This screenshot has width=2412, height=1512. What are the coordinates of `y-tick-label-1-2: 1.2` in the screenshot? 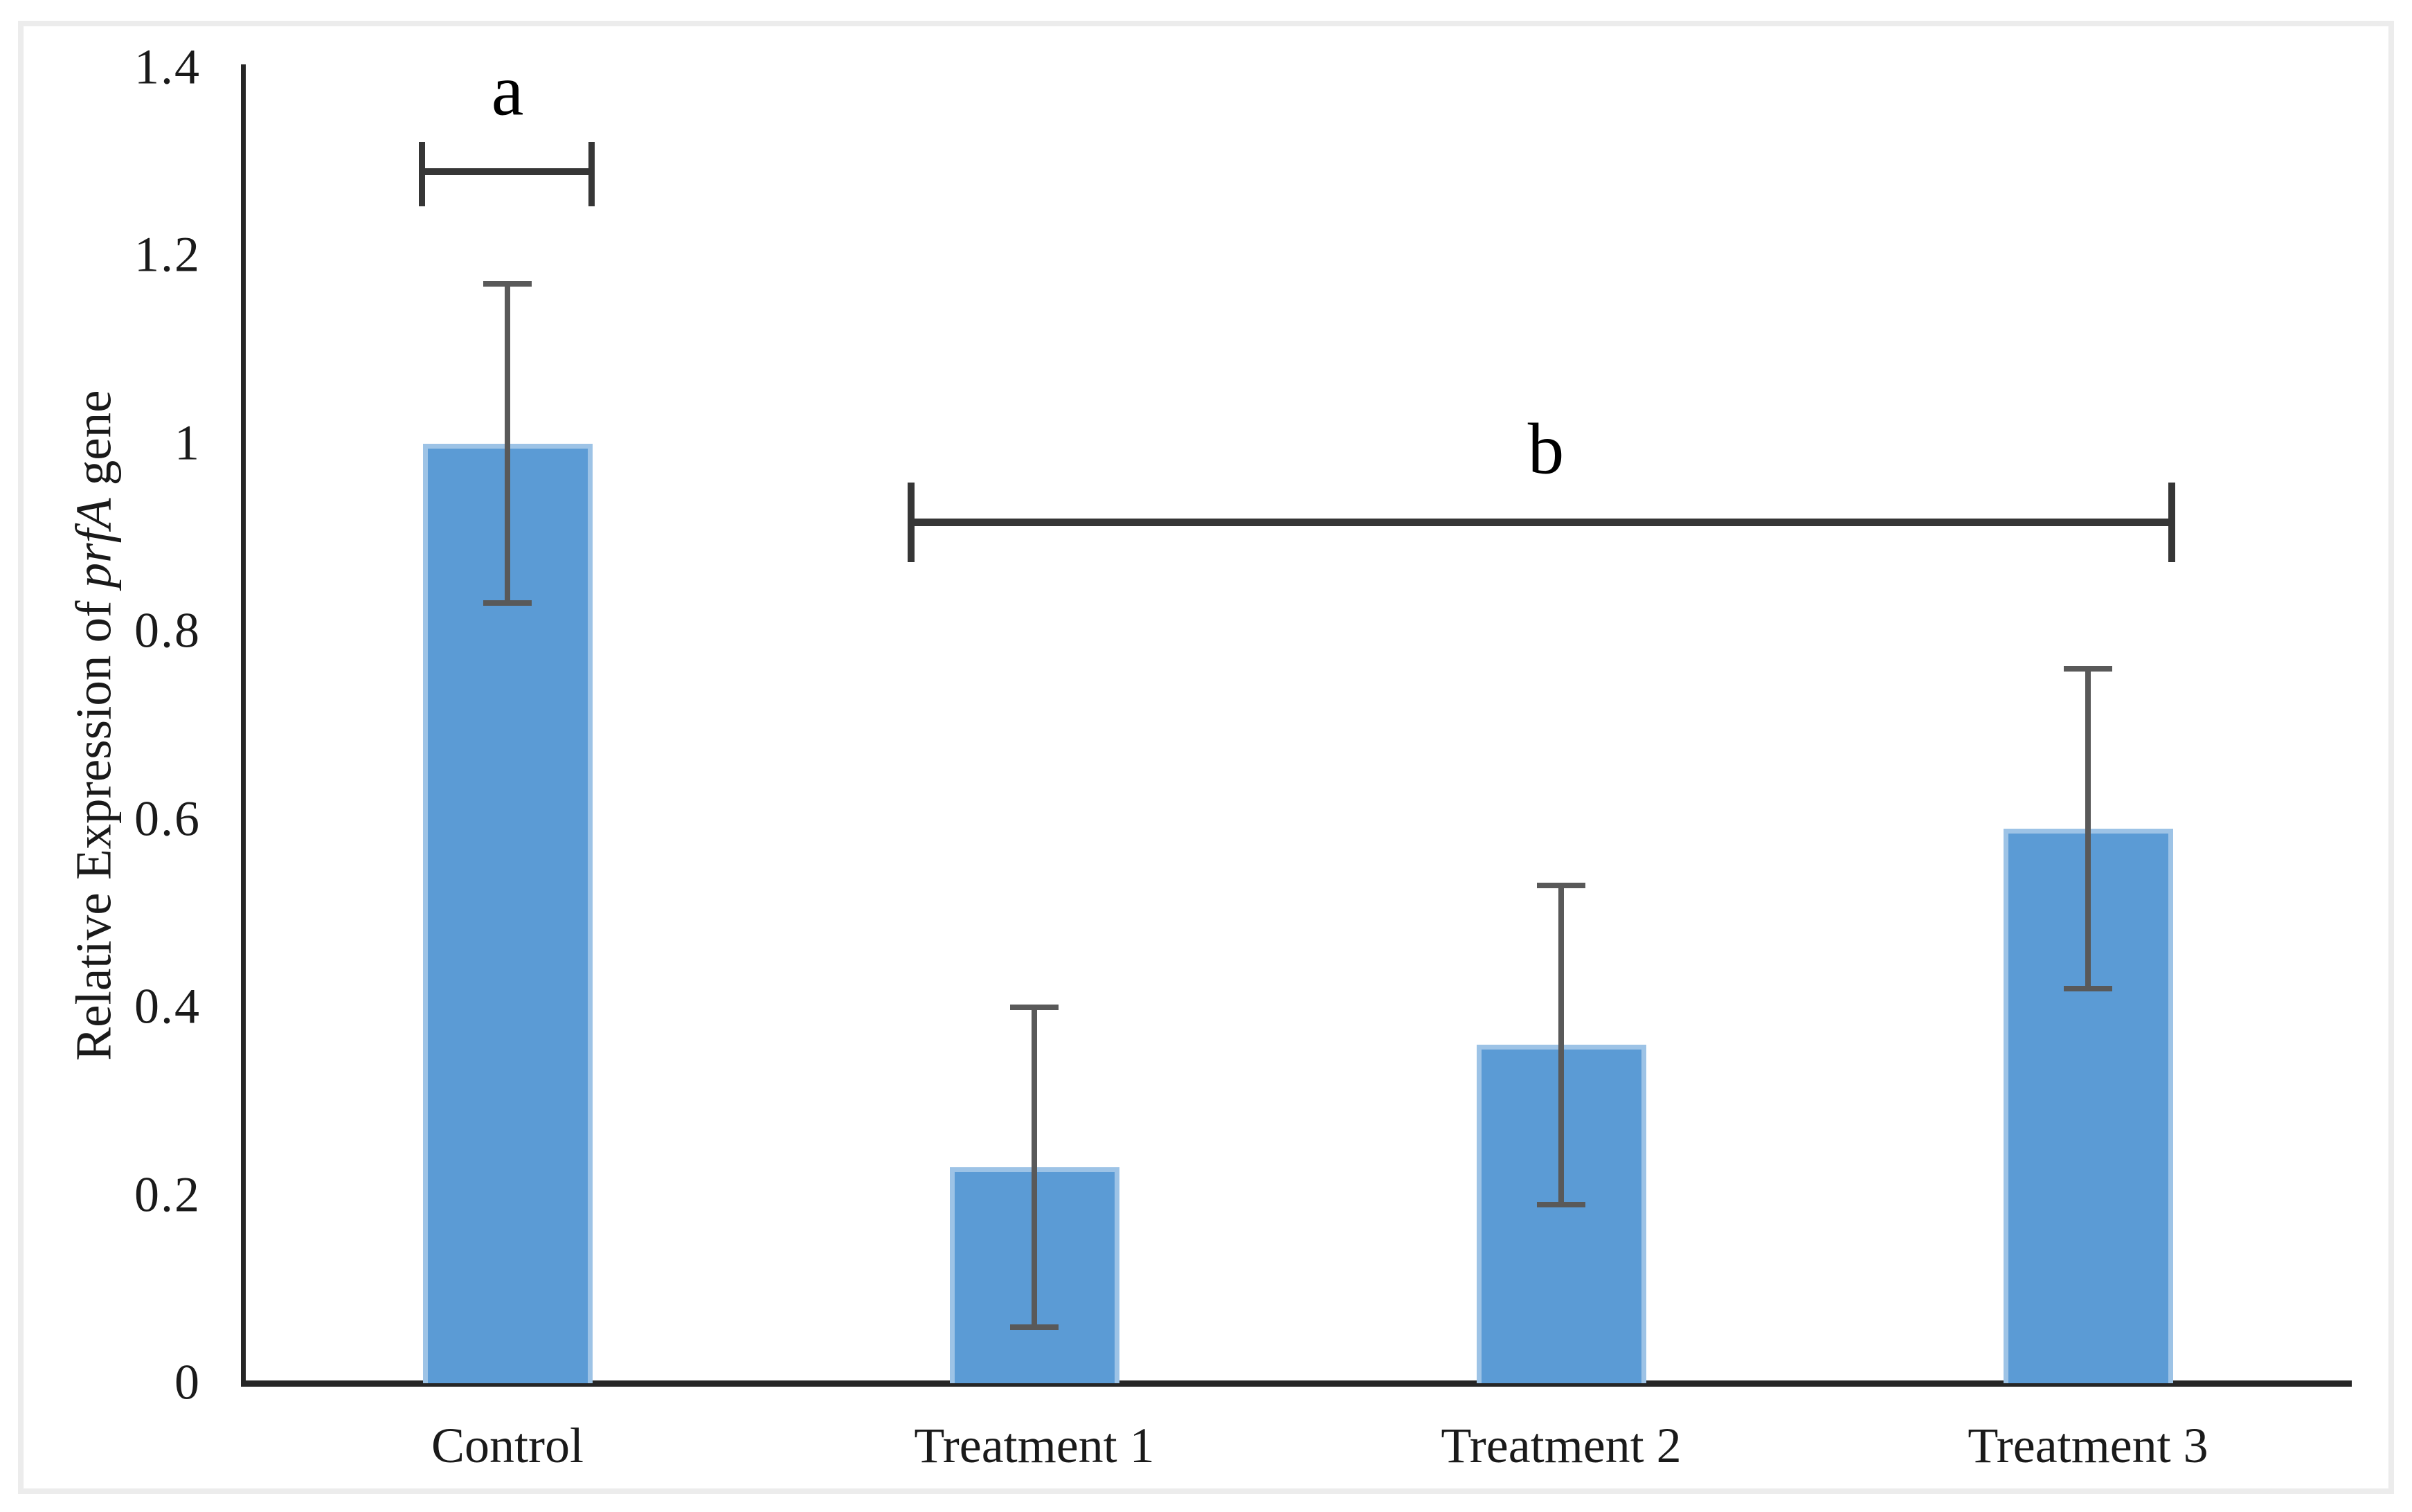 It's located at (167, 254).